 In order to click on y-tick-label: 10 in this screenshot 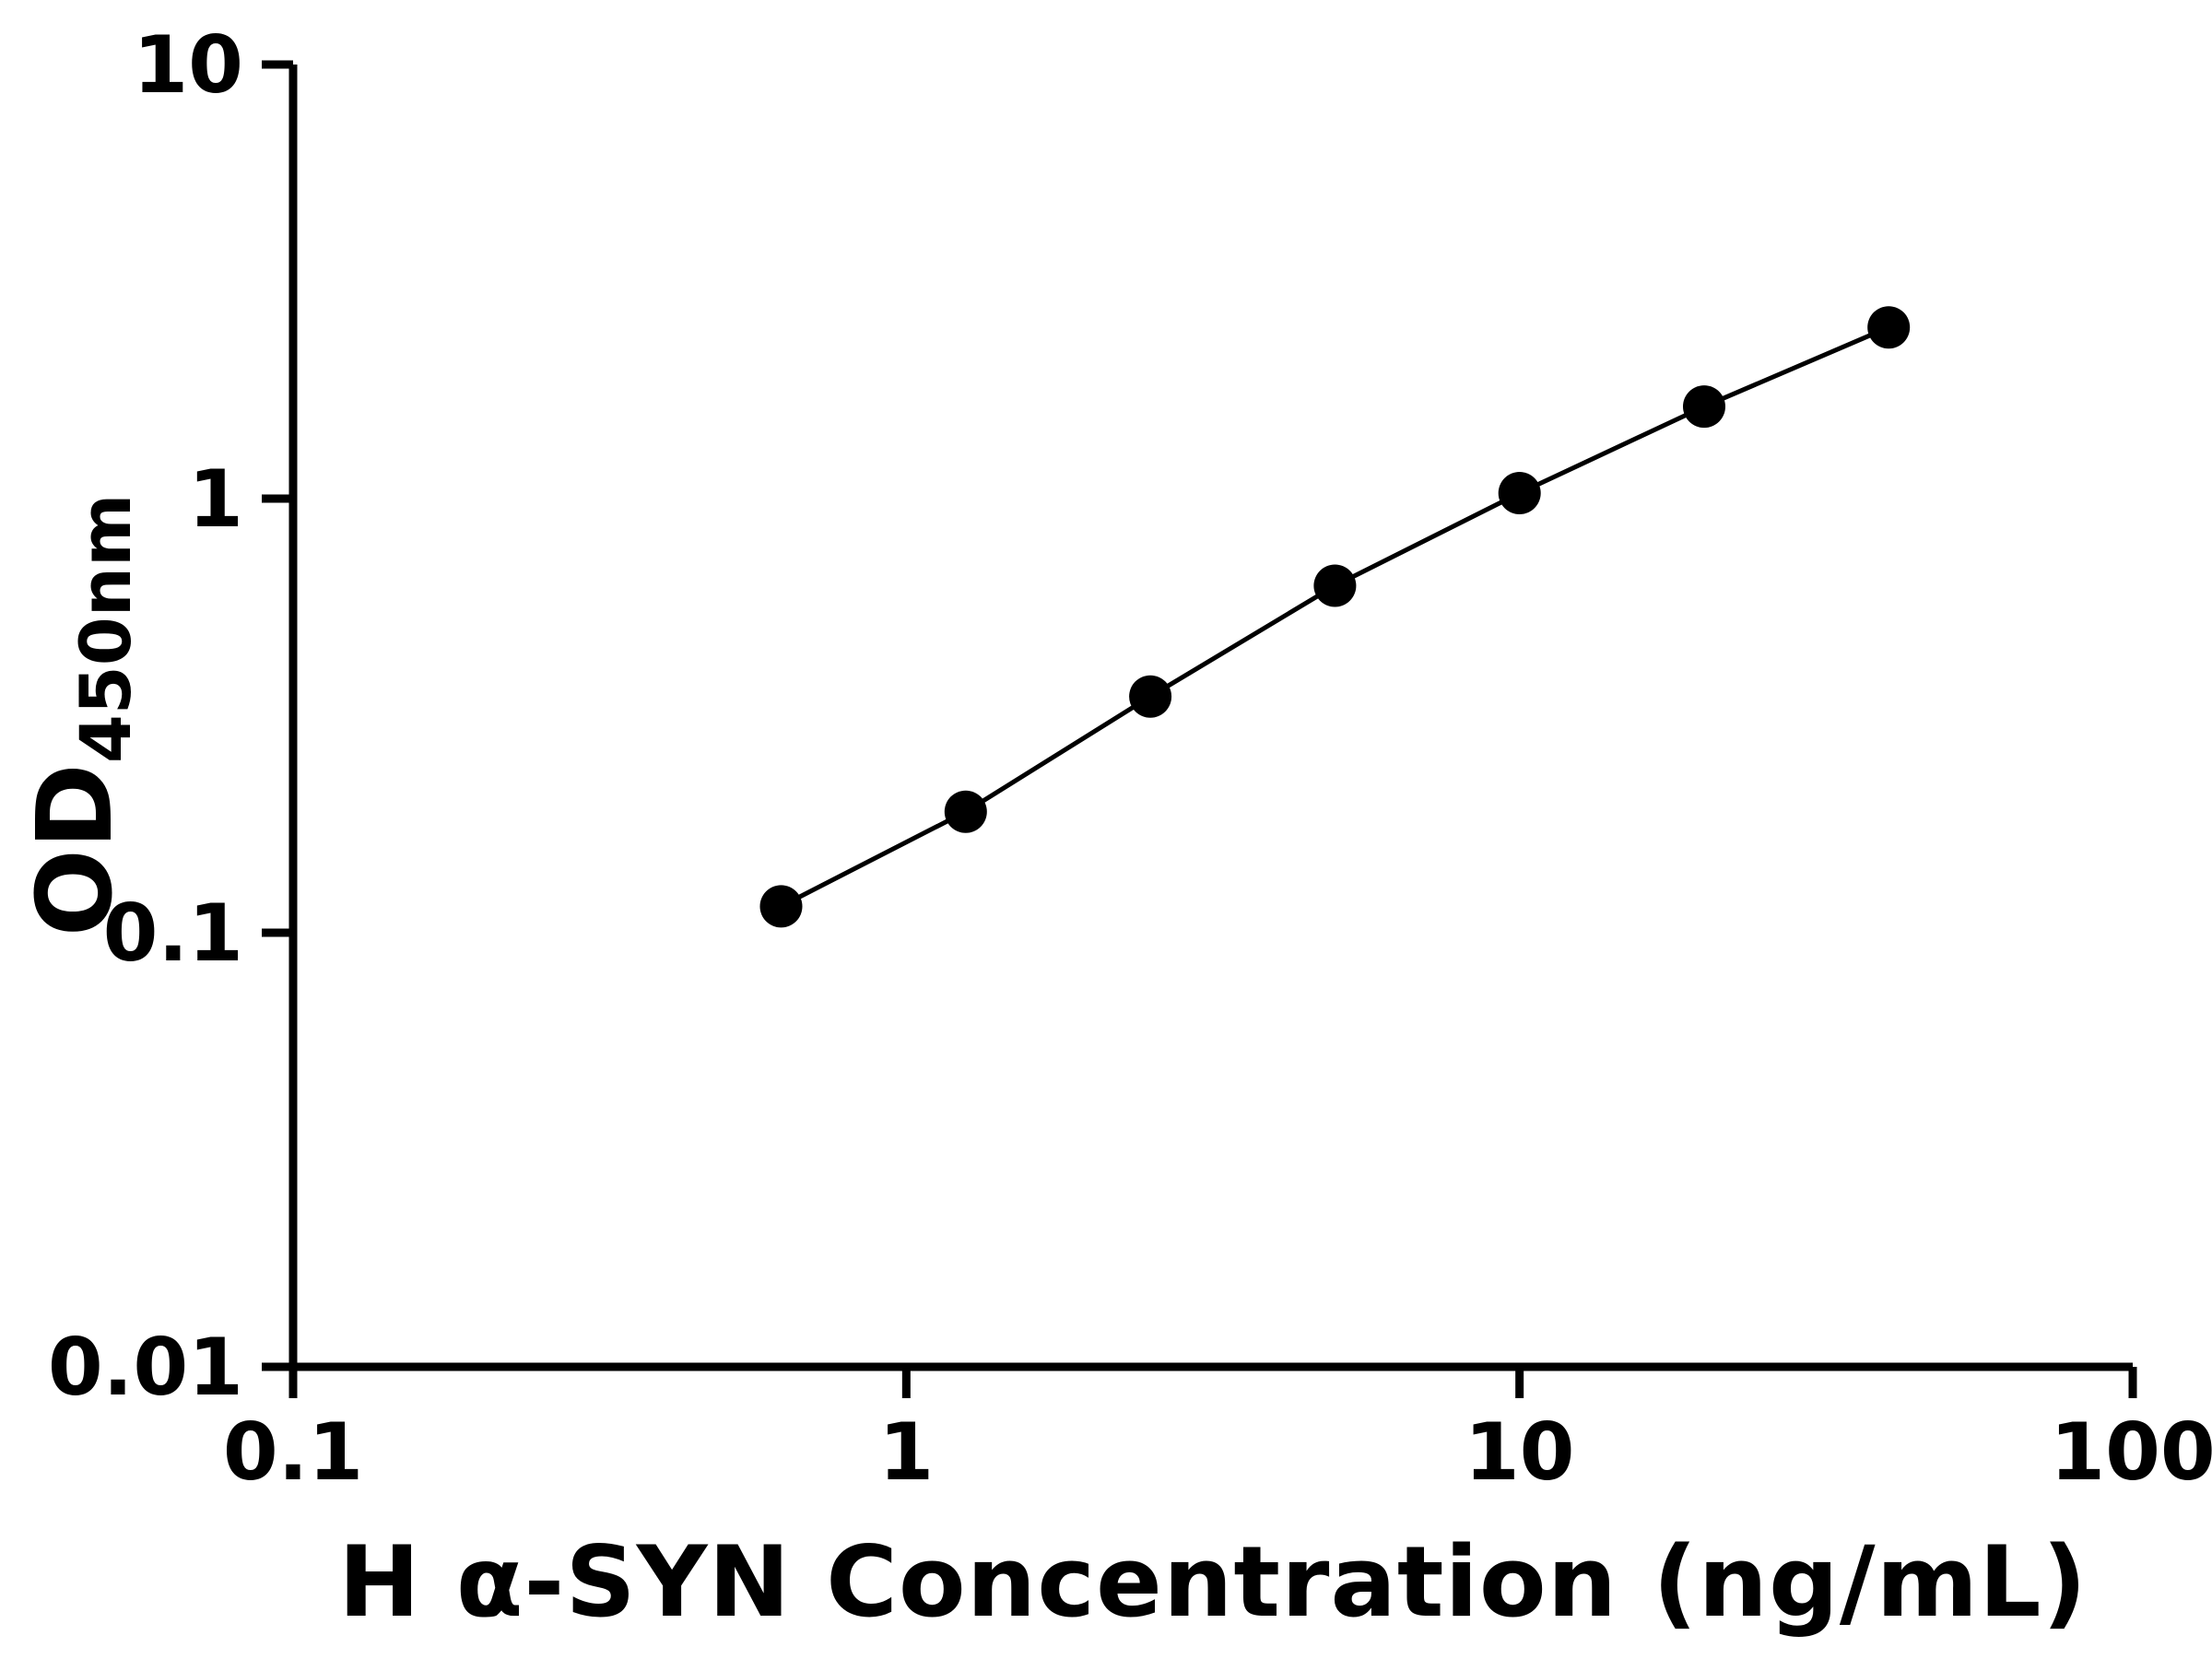, I will do `click(188, 65)`.